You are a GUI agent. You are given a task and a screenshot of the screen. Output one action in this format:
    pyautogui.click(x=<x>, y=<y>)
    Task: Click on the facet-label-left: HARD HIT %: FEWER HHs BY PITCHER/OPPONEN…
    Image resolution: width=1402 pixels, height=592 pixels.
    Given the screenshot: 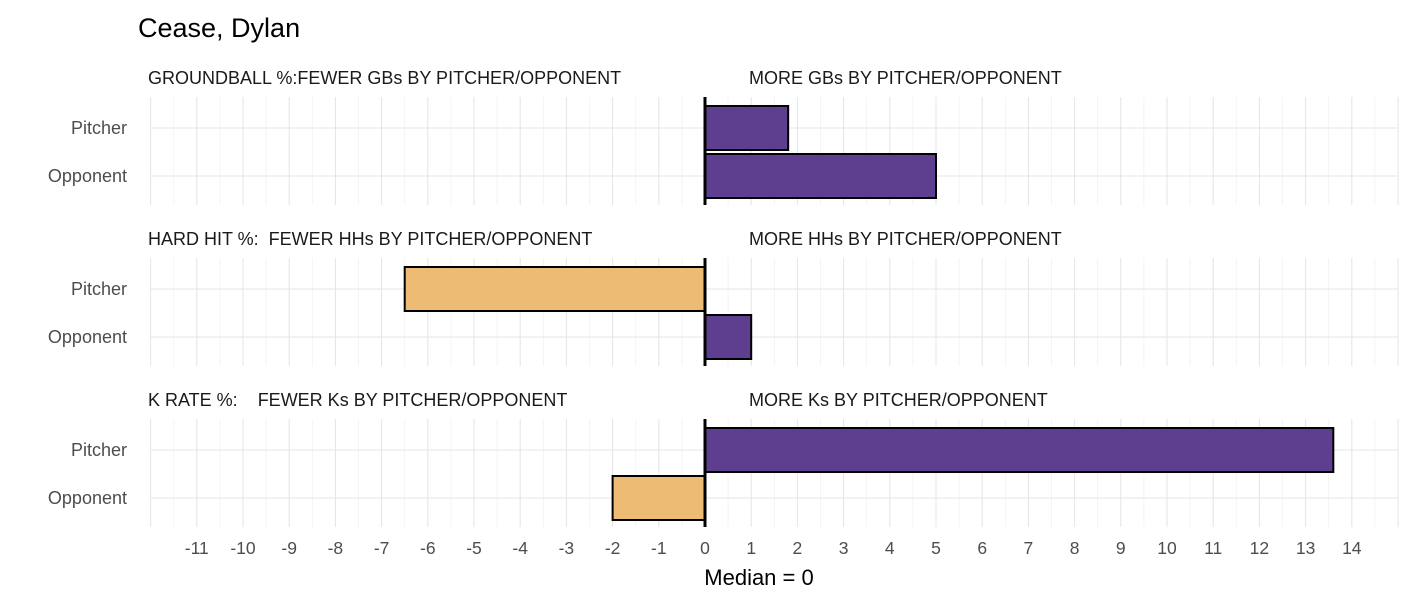 What is the action you would take?
    pyautogui.click(x=370, y=239)
    